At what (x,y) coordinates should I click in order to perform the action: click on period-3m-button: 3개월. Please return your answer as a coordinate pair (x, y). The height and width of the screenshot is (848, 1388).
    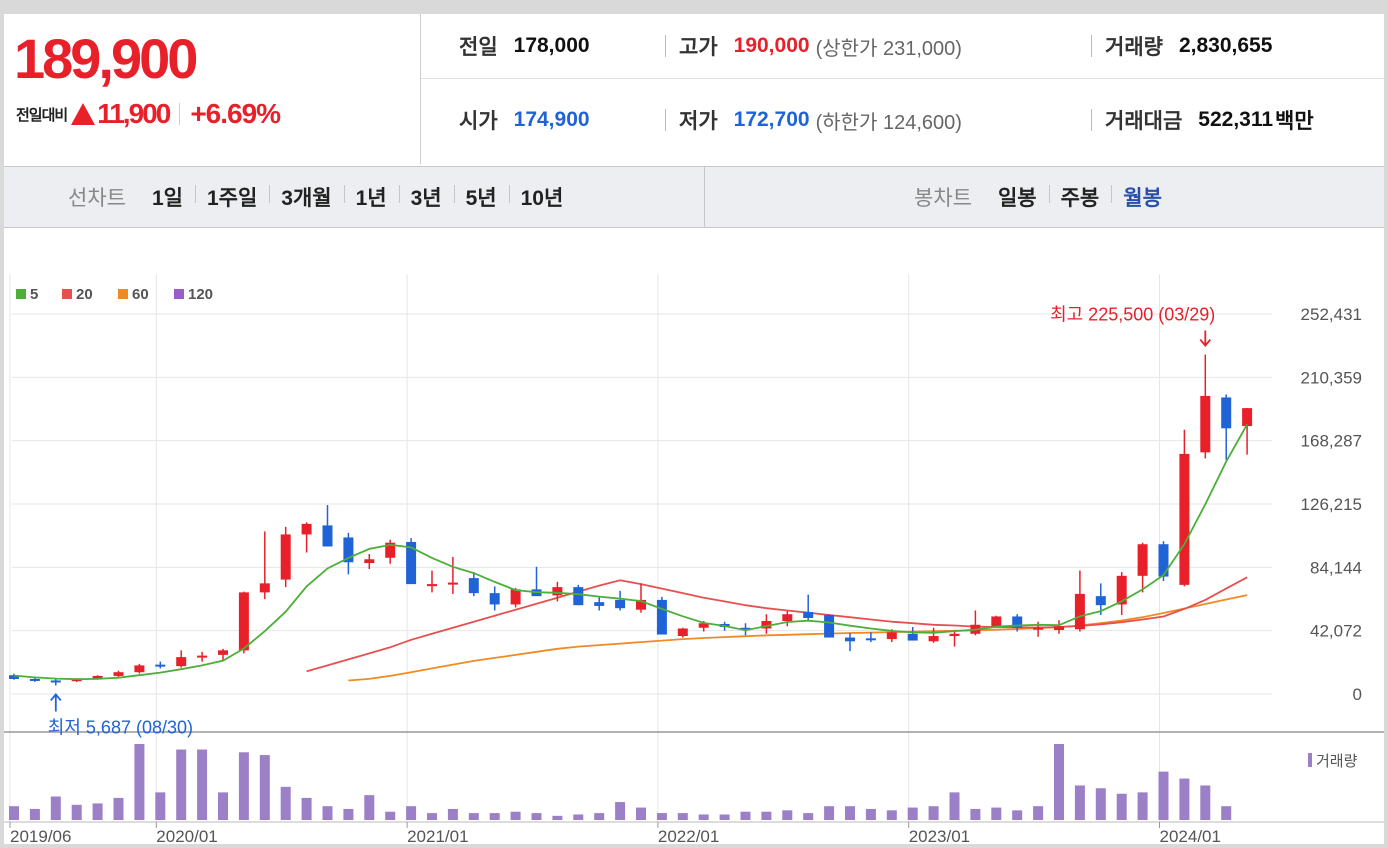
    Looking at the image, I should click on (306, 197).